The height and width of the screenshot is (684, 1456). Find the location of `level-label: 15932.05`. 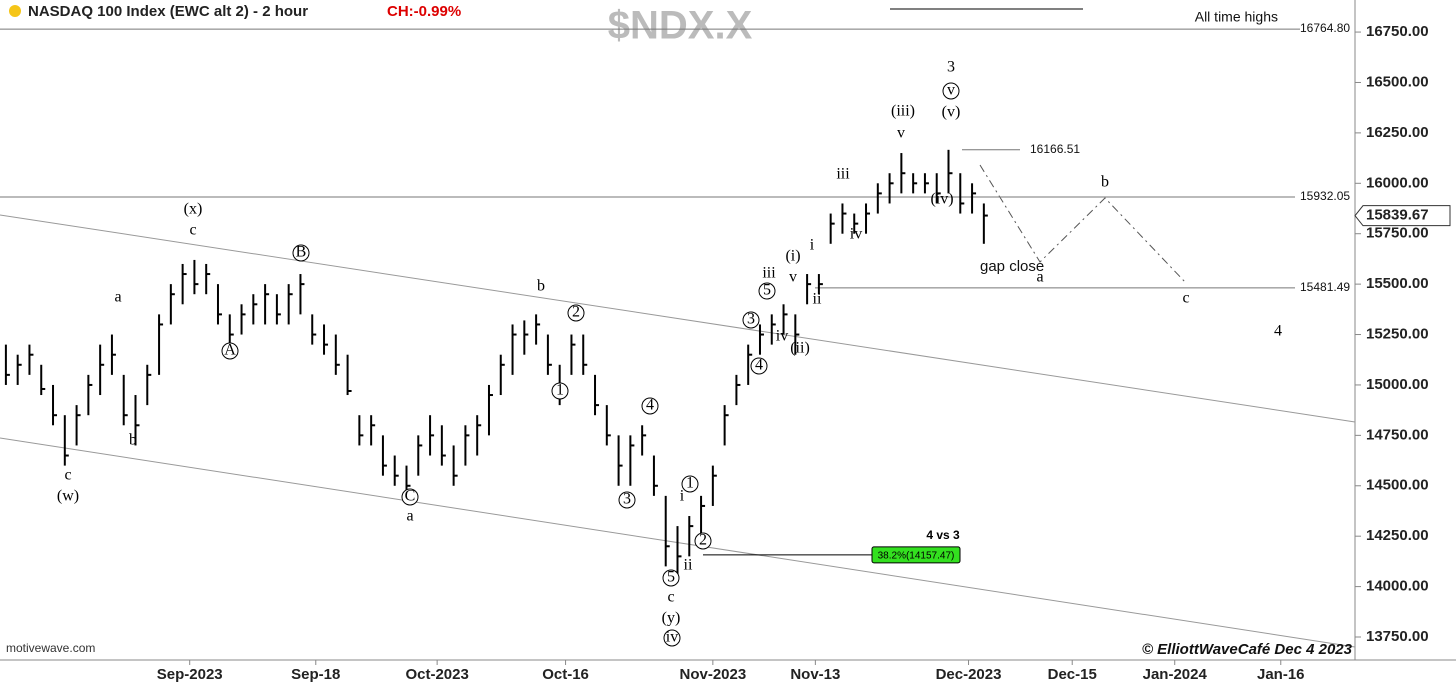

level-label: 15932.05 is located at coordinates (1325, 196).